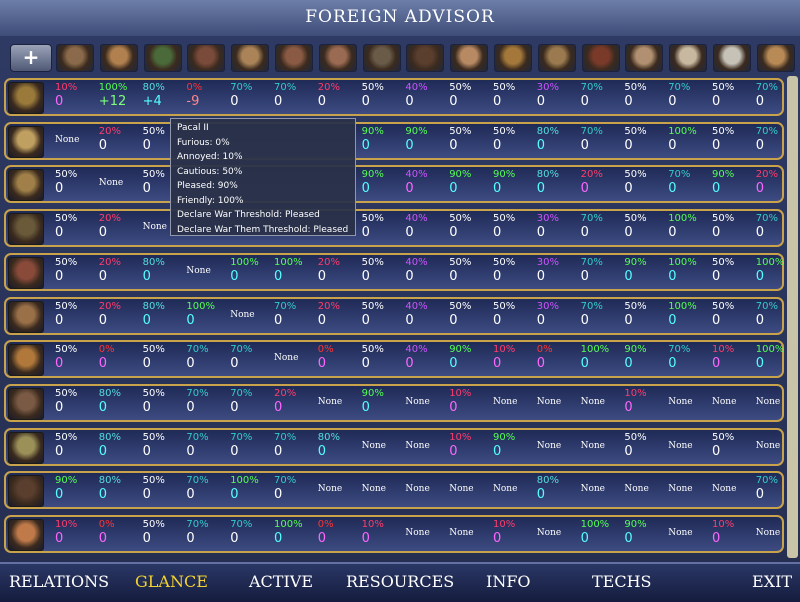  What do you see at coordinates (121, 534) in the screenshot?
I see `attitude-cell: 0% 0` at bounding box center [121, 534].